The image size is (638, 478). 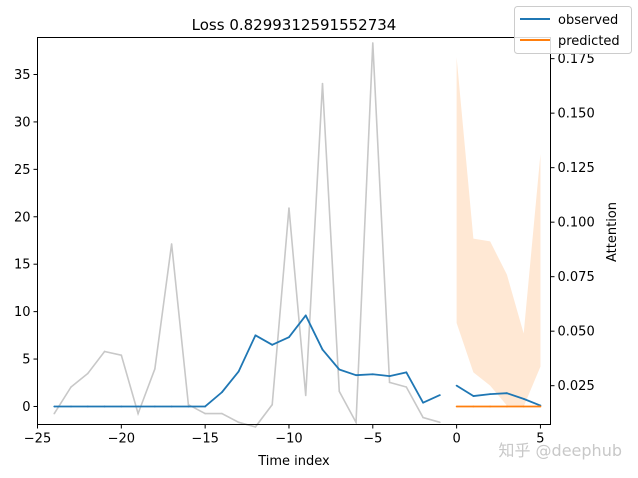 What do you see at coordinates (26, 360) in the screenshot?
I see `y-tick-label: 5` at bounding box center [26, 360].